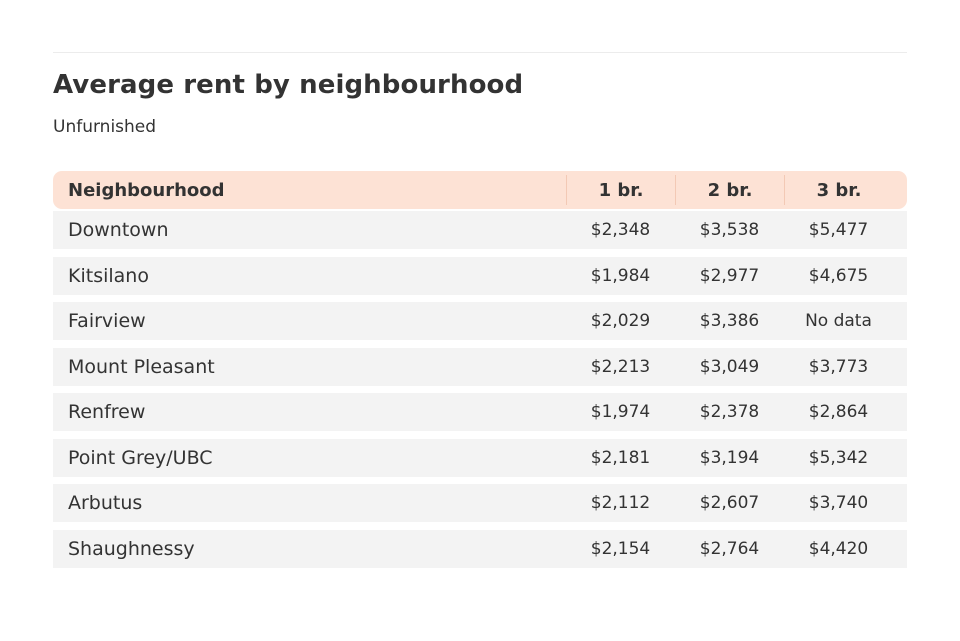 The height and width of the screenshot is (641, 960). What do you see at coordinates (141, 366) in the screenshot?
I see `cell-neighbourhood: Mount Pleasant` at bounding box center [141, 366].